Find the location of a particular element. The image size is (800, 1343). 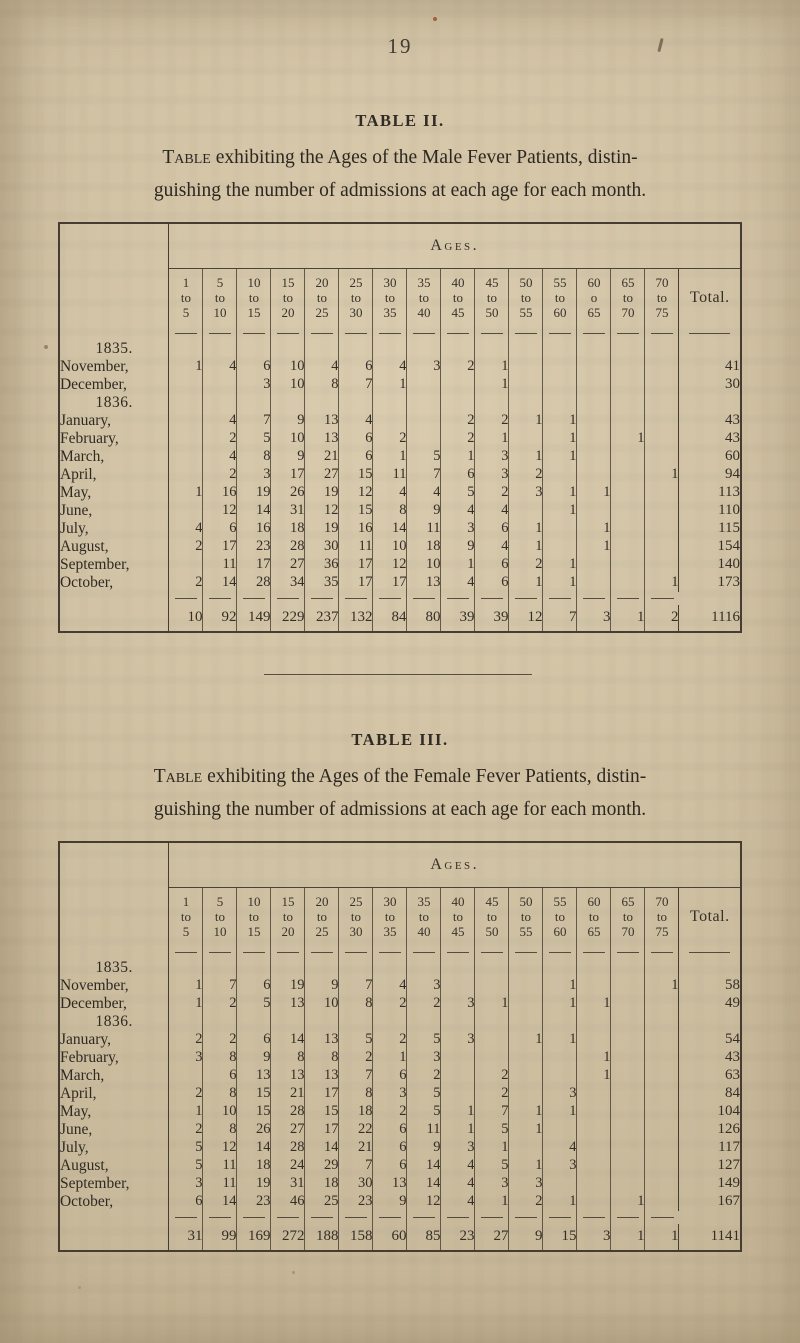

value-cell: 17 is located at coordinates (355, 582).